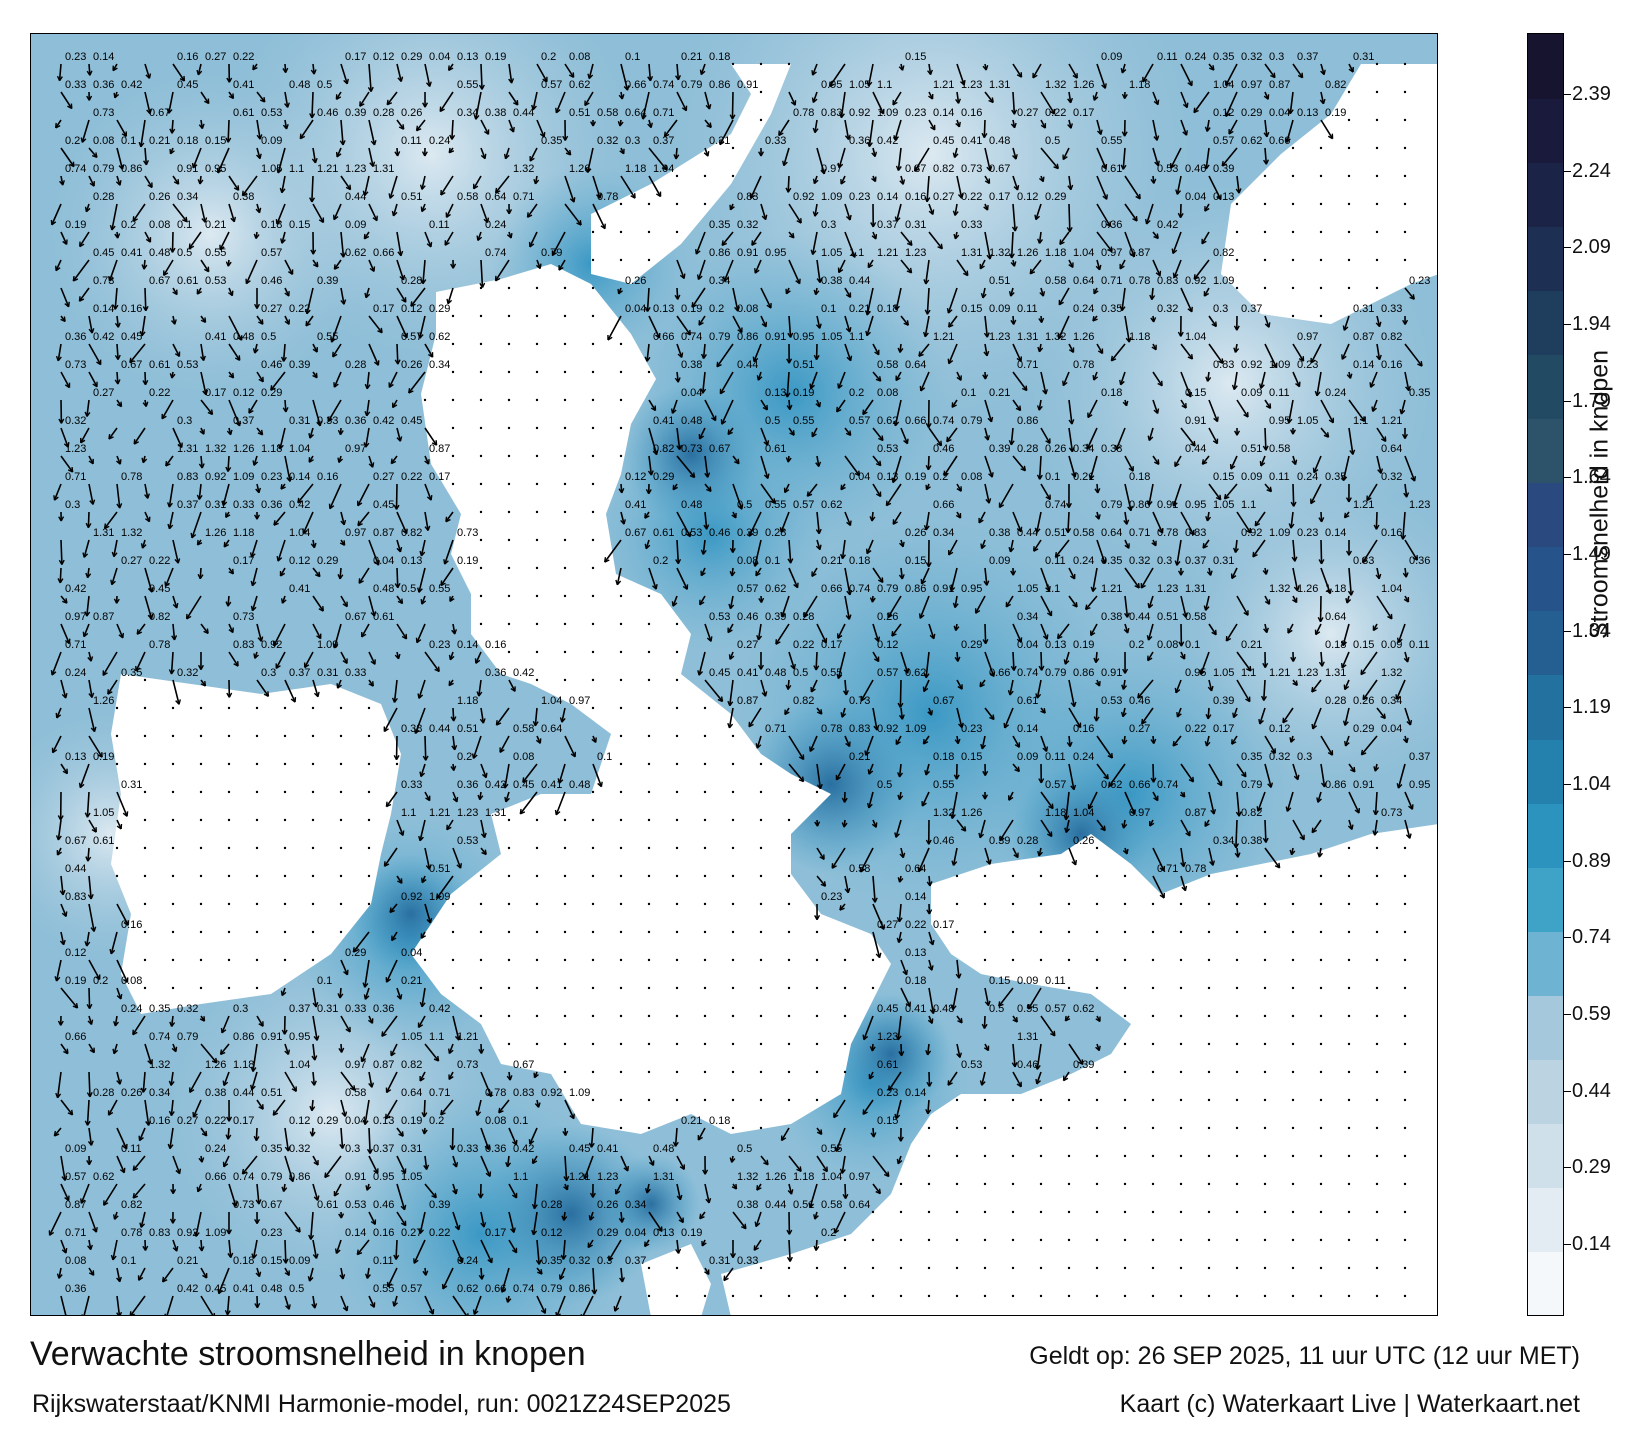 This screenshot has height=1450, width=1650. I want to click on speed-label: 0.95, so click(803, 337).